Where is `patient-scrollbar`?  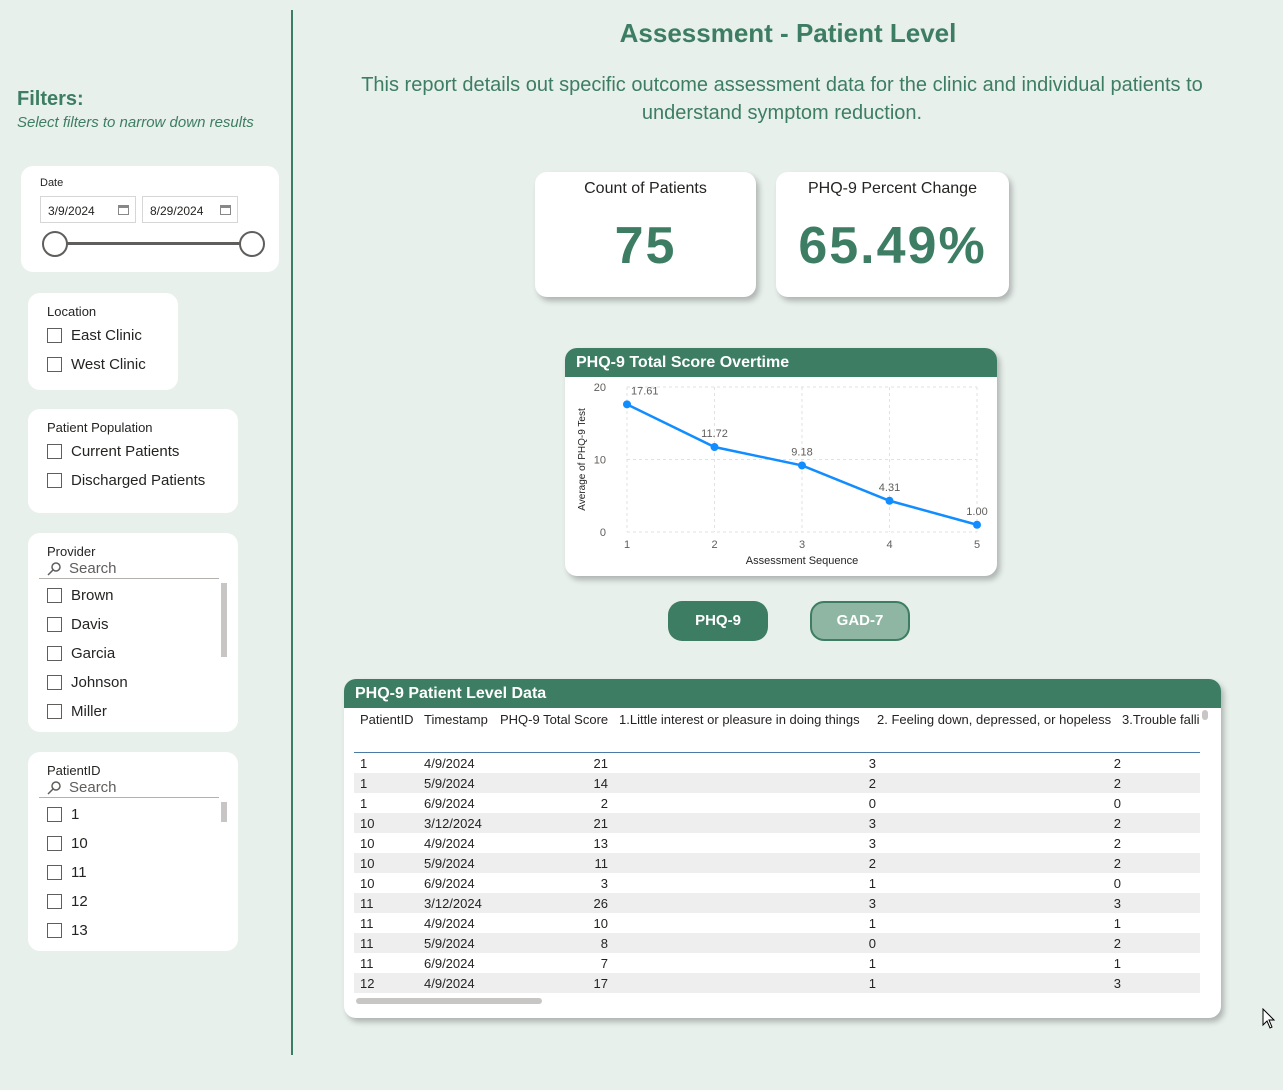 patient-scrollbar is located at coordinates (224, 812).